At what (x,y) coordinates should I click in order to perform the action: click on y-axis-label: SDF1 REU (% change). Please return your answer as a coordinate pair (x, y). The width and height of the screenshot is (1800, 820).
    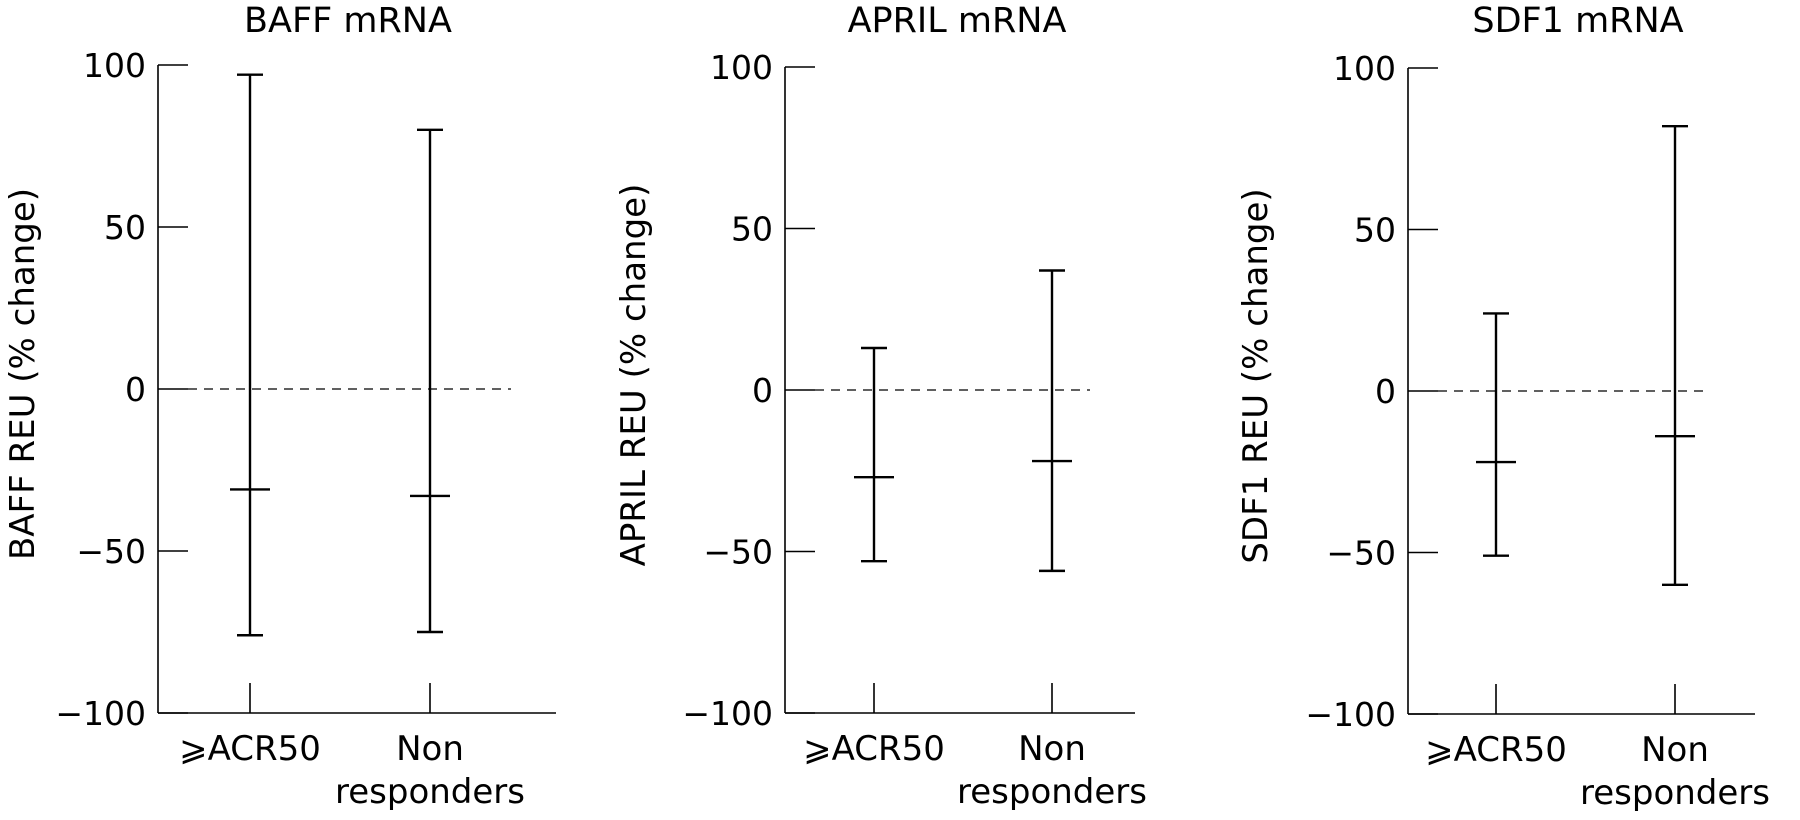
    Looking at the image, I should click on (1256, 375).